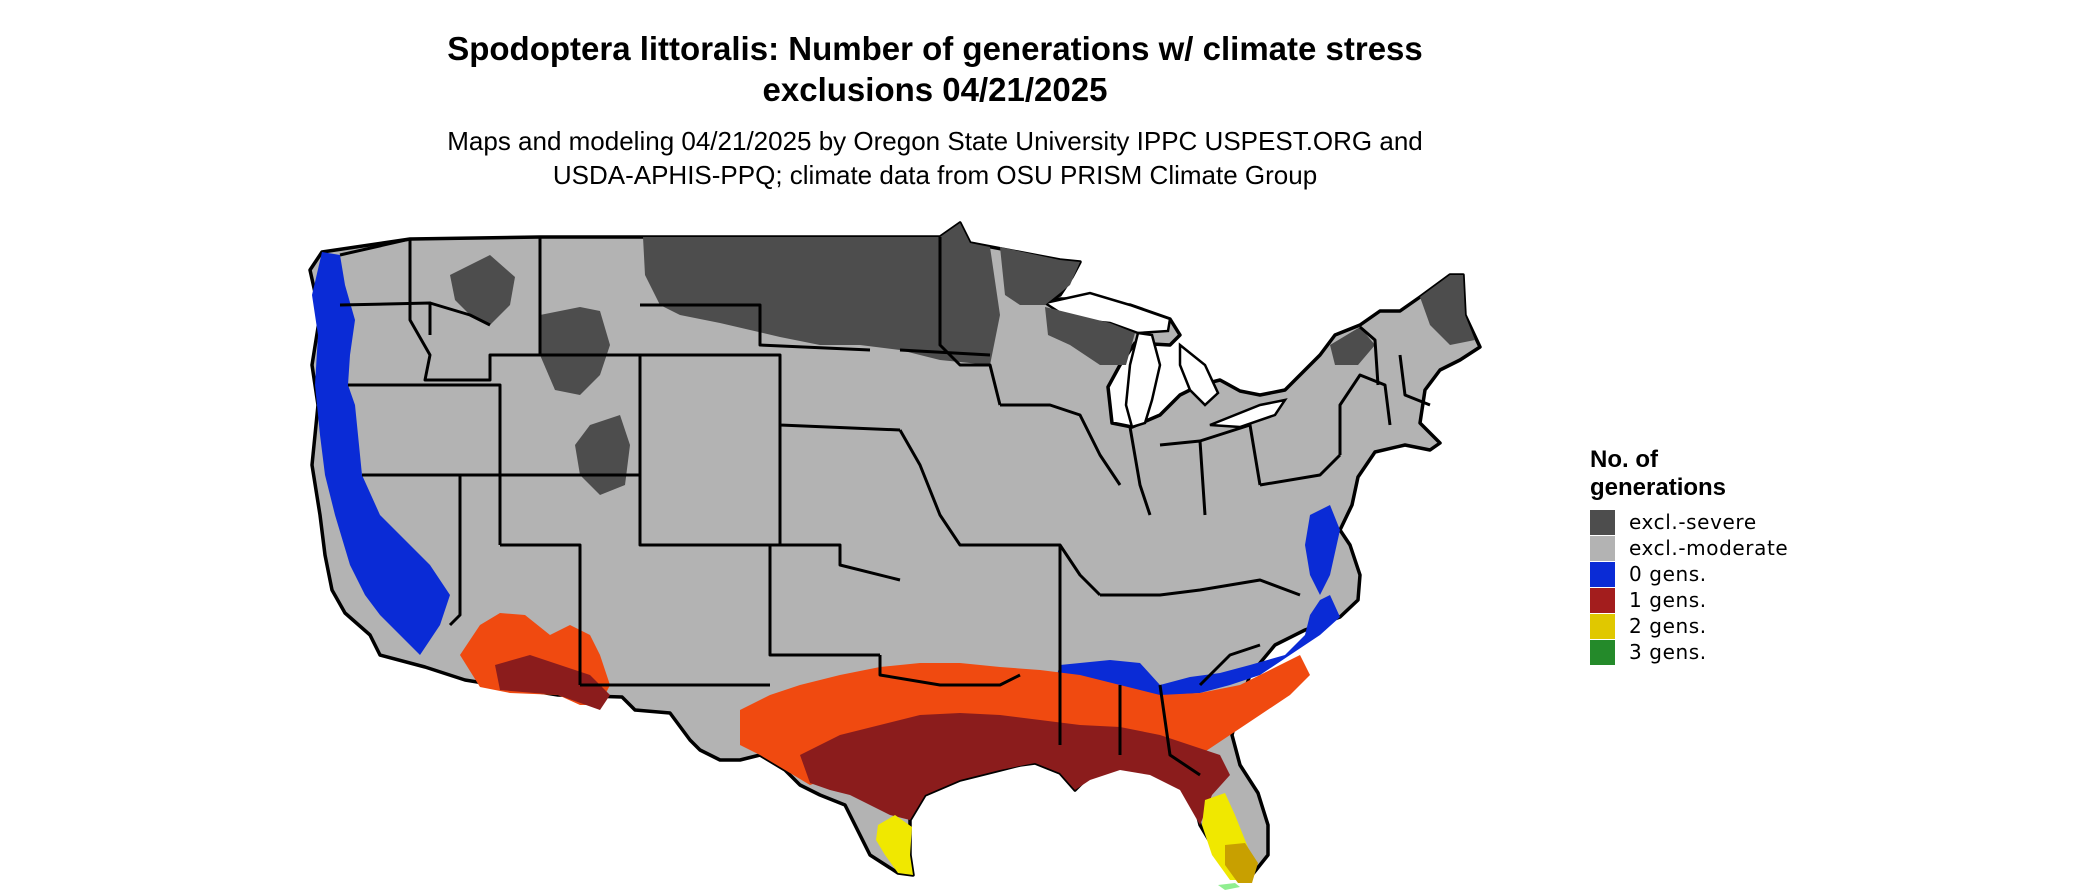 This screenshot has width=2100, height=895. I want to click on one-gen-dark-regions, so click(862, 740).